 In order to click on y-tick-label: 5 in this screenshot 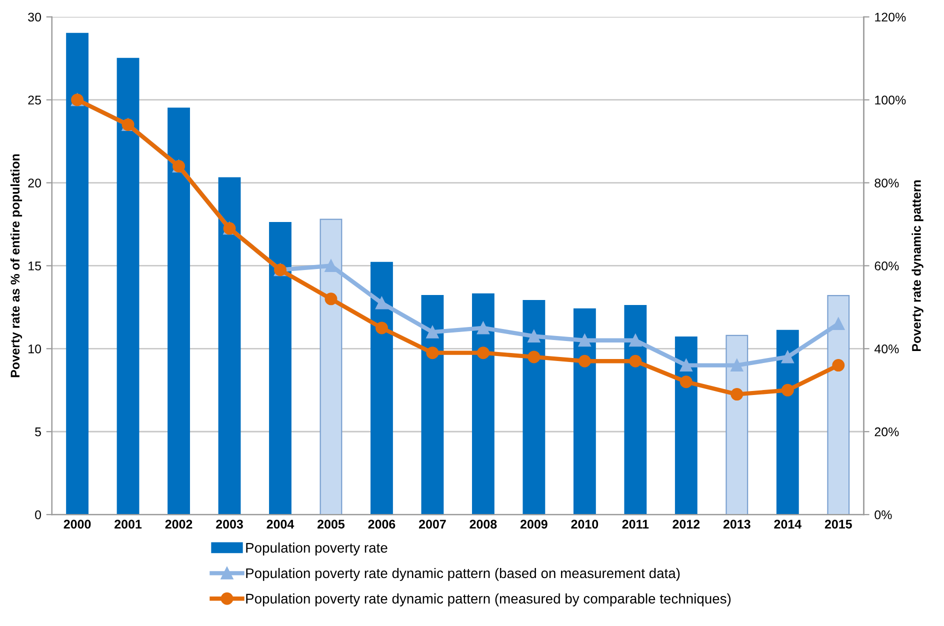, I will do `click(38, 432)`.